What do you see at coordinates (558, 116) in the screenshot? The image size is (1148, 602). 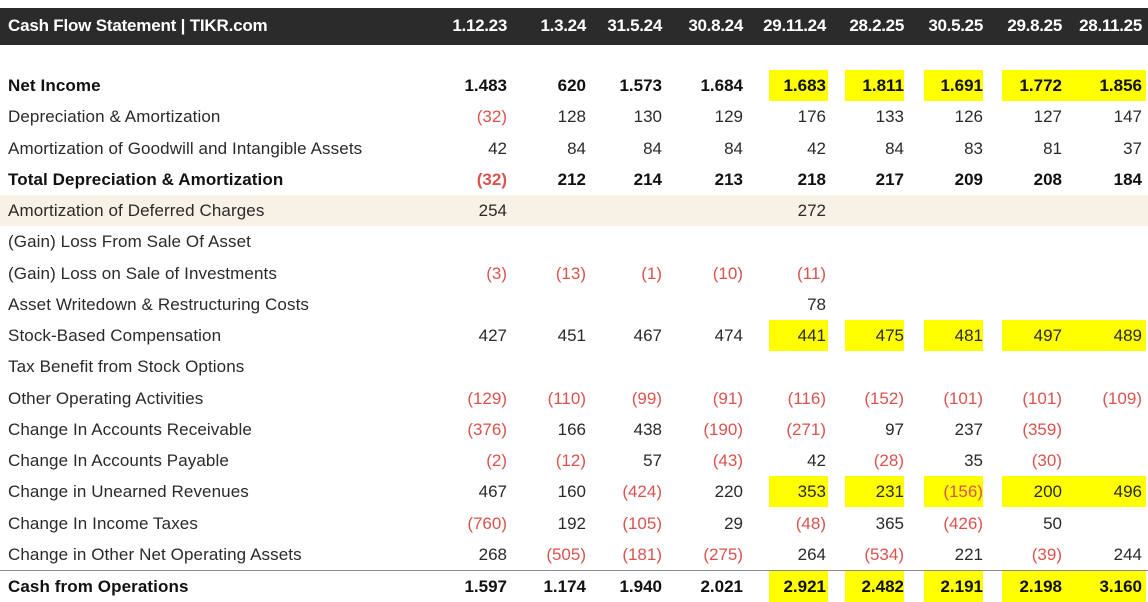 I see `table-cell: 128` at bounding box center [558, 116].